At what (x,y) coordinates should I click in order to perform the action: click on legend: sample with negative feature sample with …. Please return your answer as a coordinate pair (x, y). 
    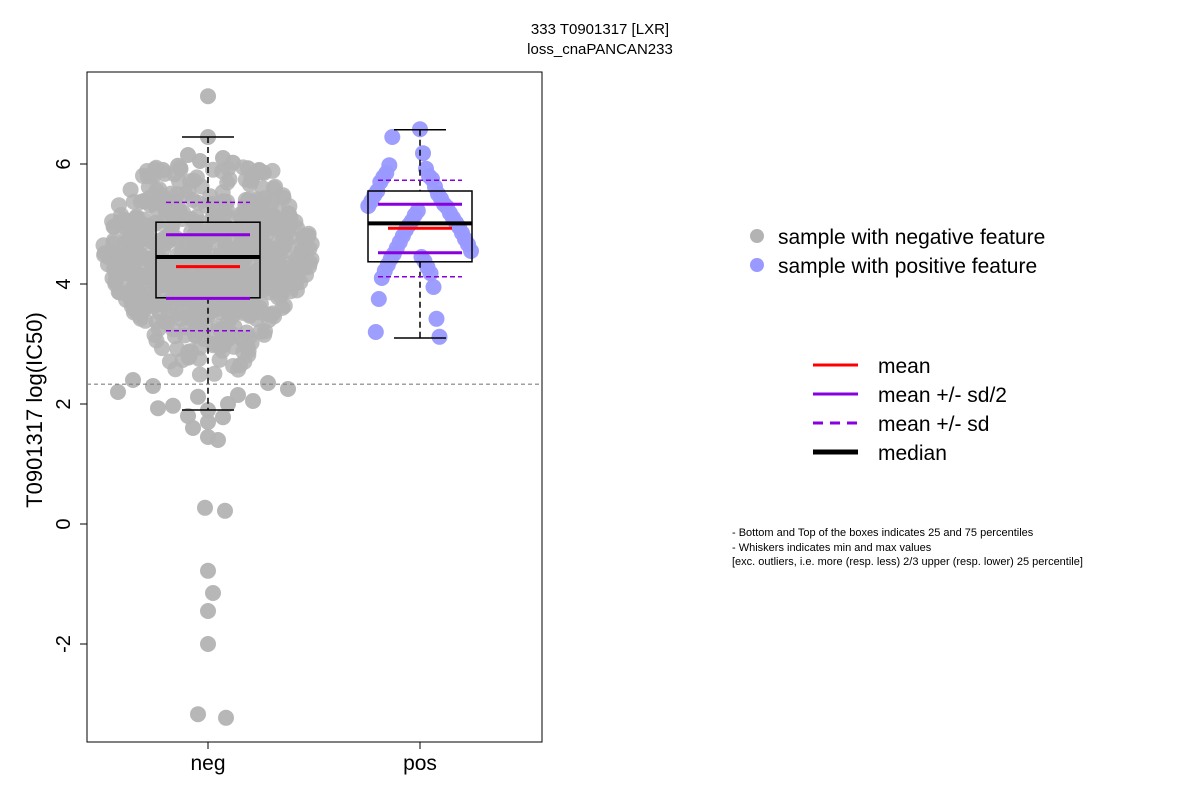
    Looking at the image, I should click on (897, 345).